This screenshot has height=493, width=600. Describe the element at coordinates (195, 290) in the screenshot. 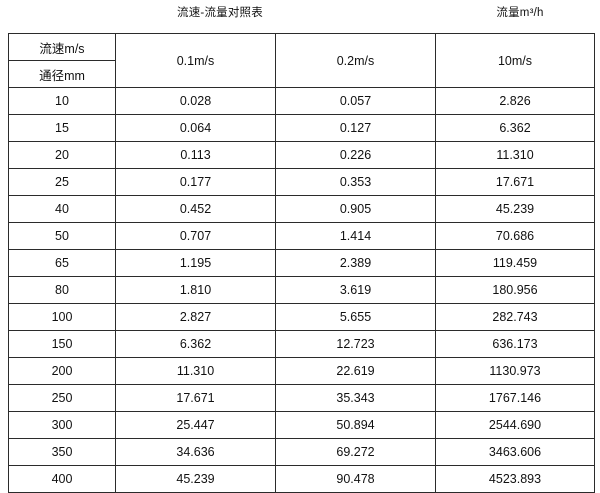

I see `cell-flow-value: 1.810` at that location.